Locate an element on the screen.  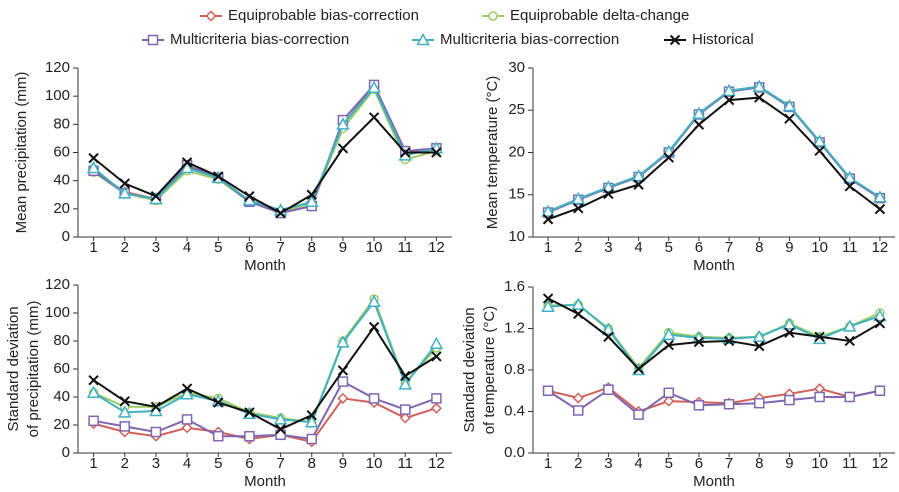
y-axis-label: of precipitation (mm) is located at coordinates (33, 369).